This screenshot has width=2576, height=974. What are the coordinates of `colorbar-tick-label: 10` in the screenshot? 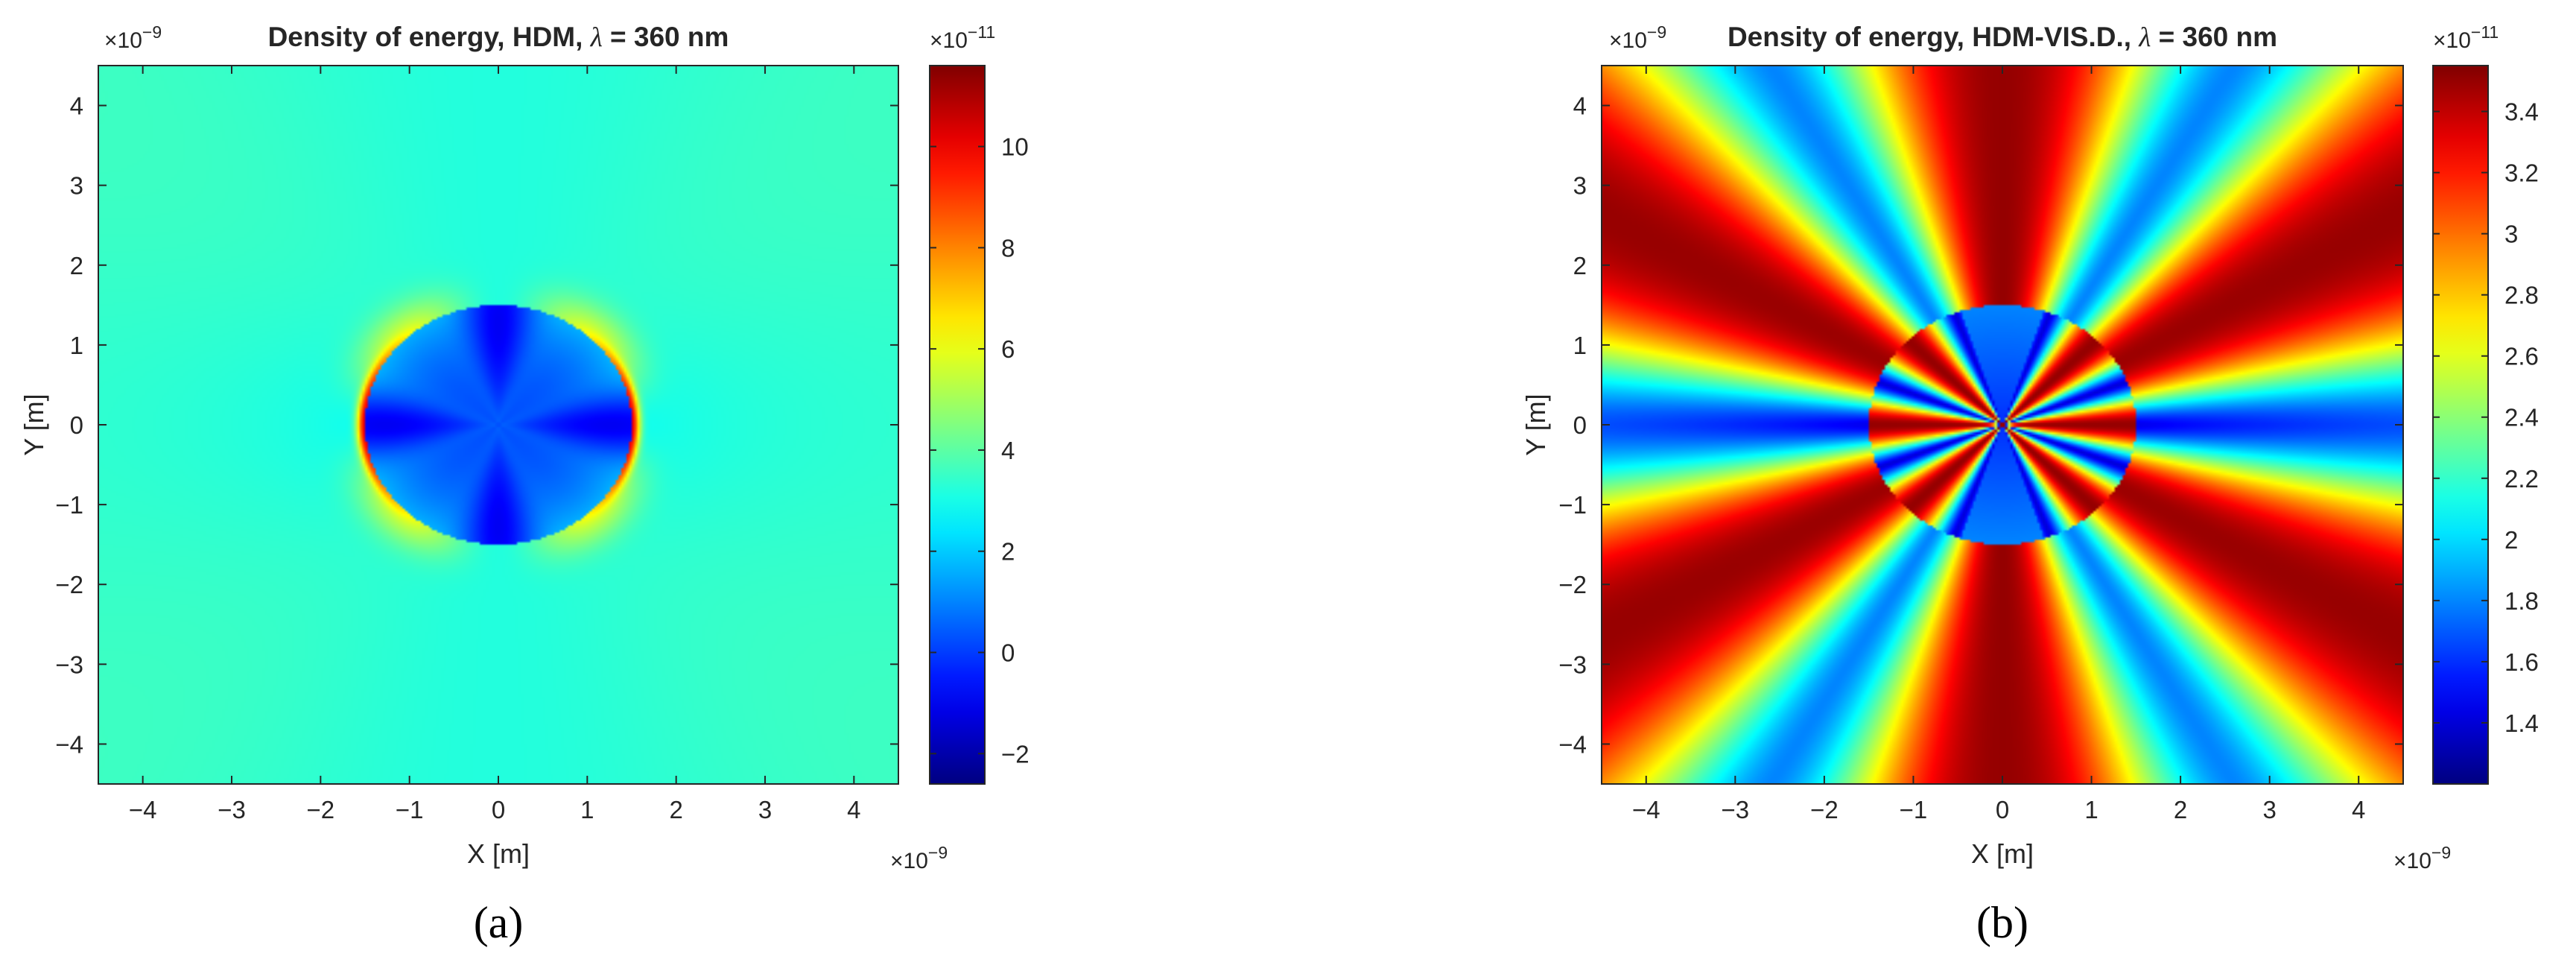 It's located at (1015, 147).